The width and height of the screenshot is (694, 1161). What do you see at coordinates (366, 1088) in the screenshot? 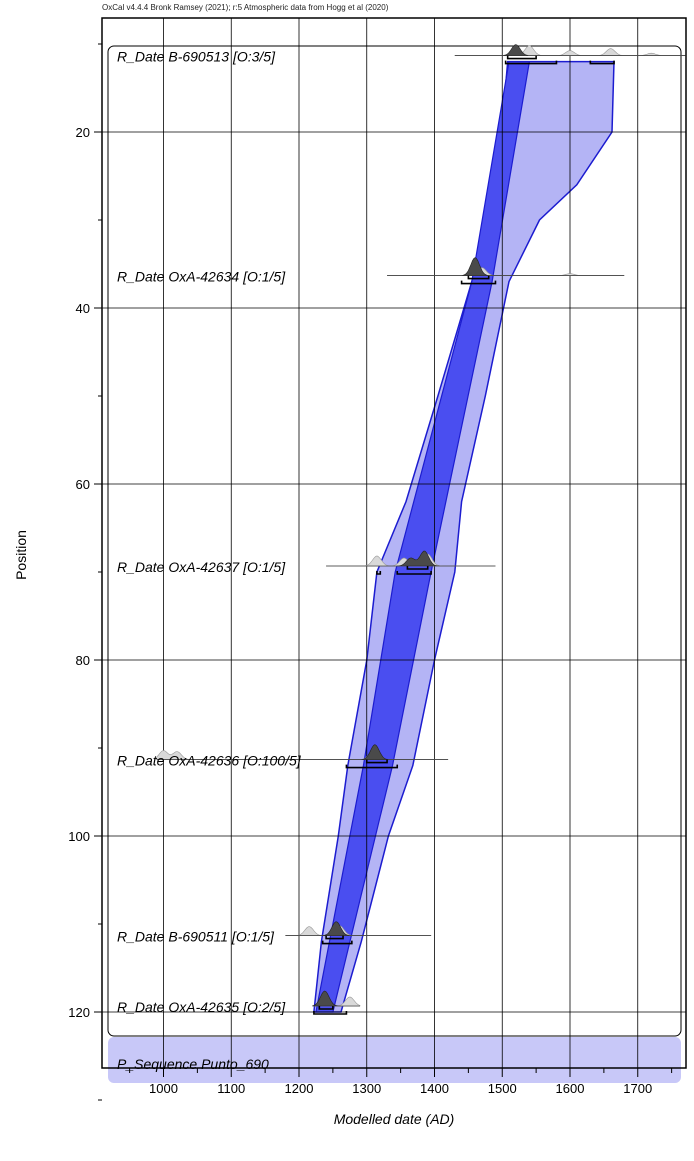
I see `x-tick-label: 1300` at bounding box center [366, 1088].